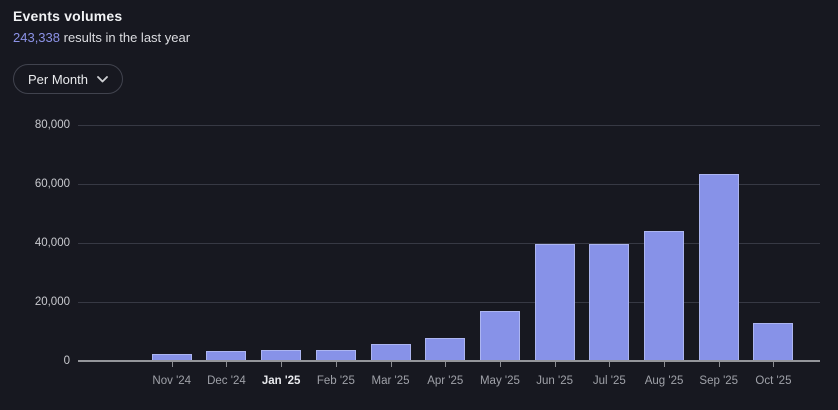  I want to click on page-title: Events volumes, so click(68, 16).